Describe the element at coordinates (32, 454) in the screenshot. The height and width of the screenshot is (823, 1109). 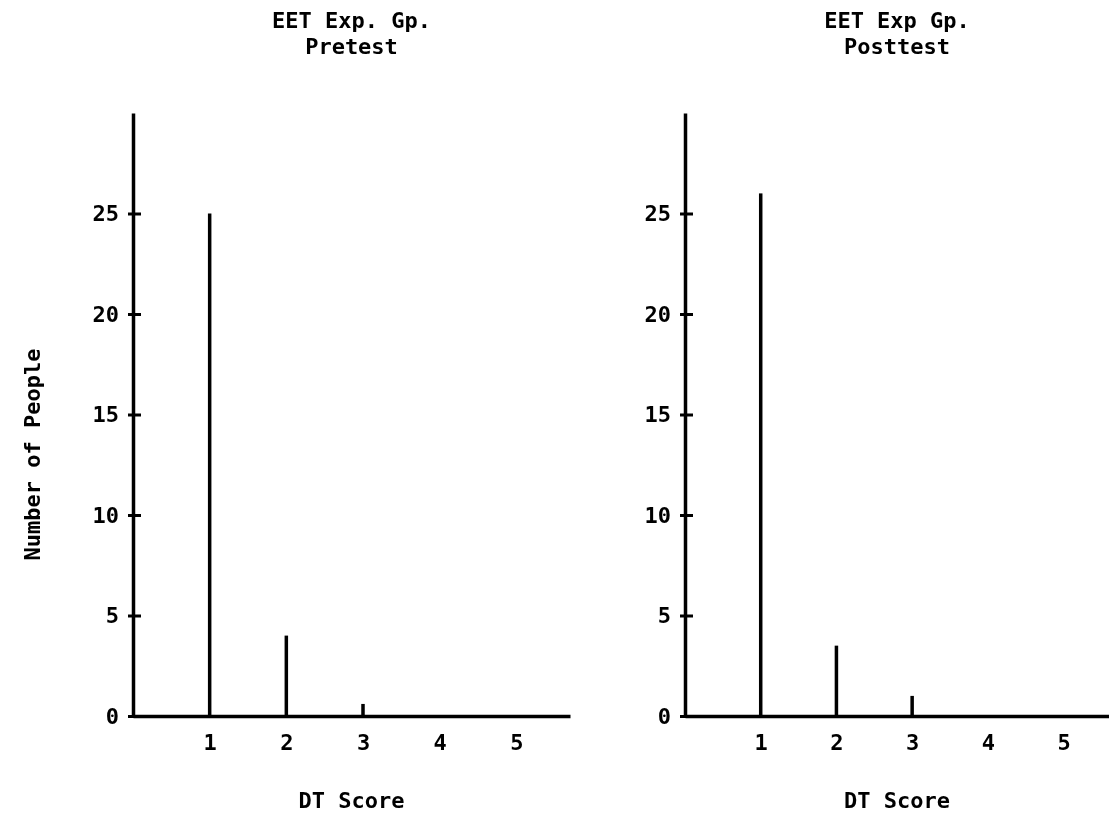
I see `y-axis-title: Number of People` at that location.